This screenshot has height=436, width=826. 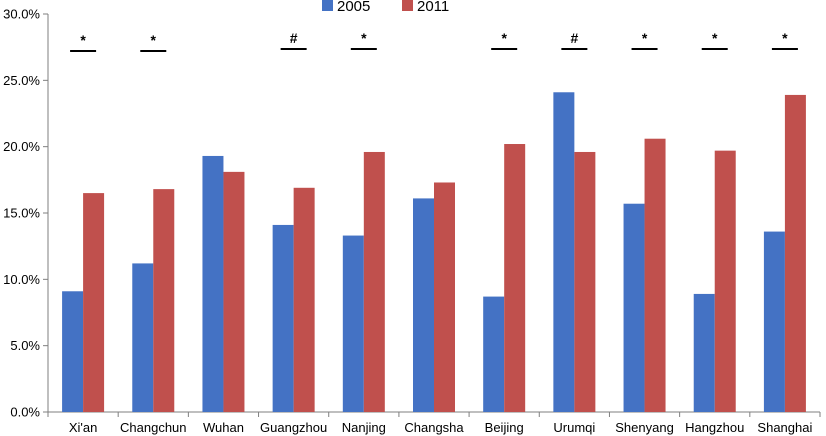 I want to click on y-tick-label: 20.0%, so click(x=21, y=146).